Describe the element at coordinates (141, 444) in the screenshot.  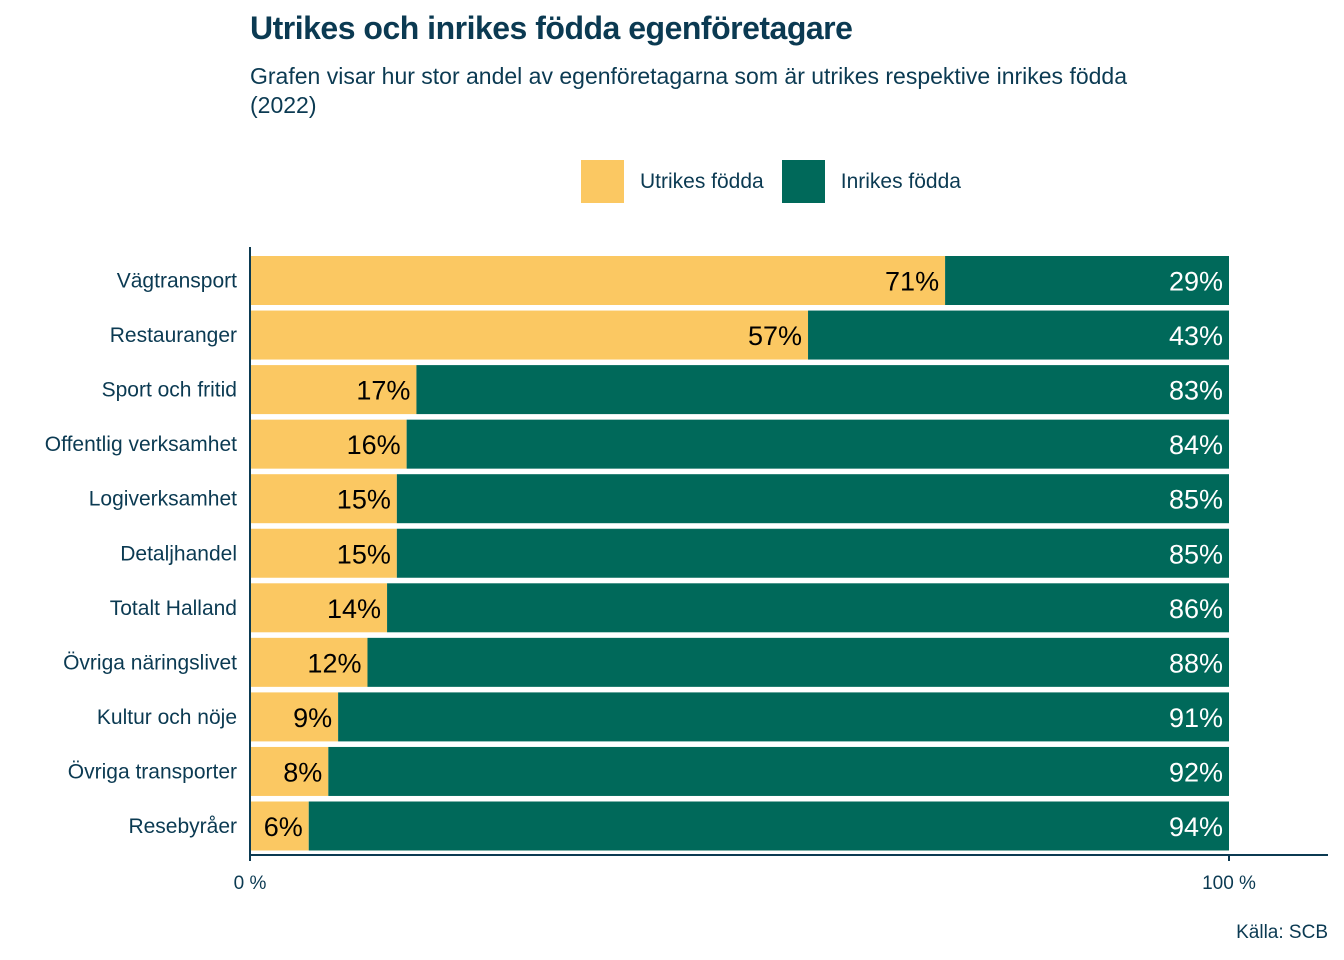
I see `category-label: Offentlig verksamhet` at that location.